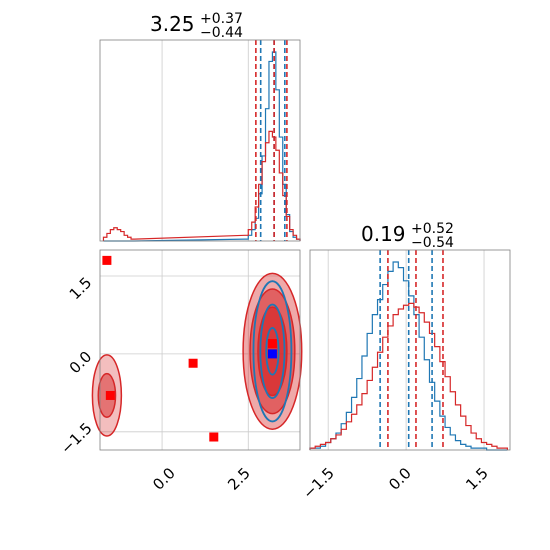  I want to click on title-main-value: 3.25, so click(172, 24).